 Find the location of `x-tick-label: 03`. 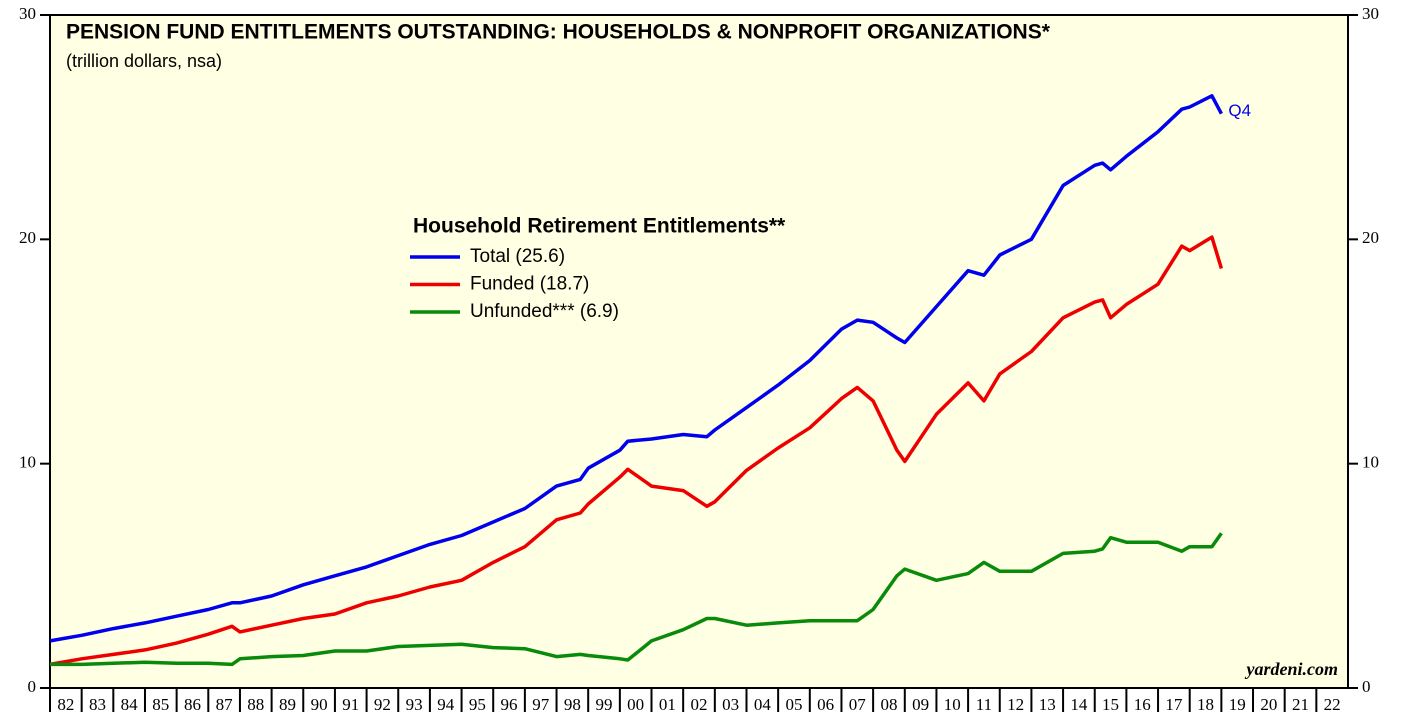

x-tick-label: 03 is located at coordinates (730, 704).